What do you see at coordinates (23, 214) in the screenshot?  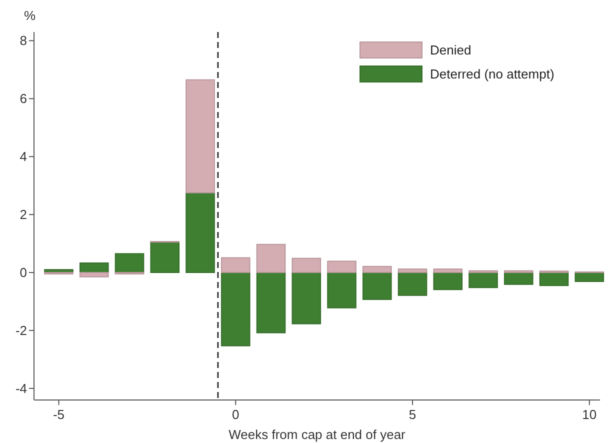 I see `y-tick-label: 2` at bounding box center [23, 214].